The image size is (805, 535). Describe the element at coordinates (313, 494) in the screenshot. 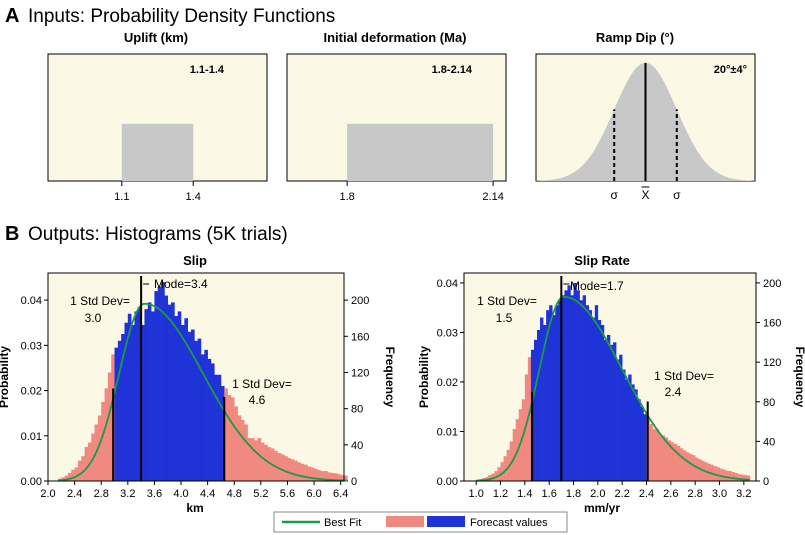

I see `slip-x-tick-label: 6.0` at that location.